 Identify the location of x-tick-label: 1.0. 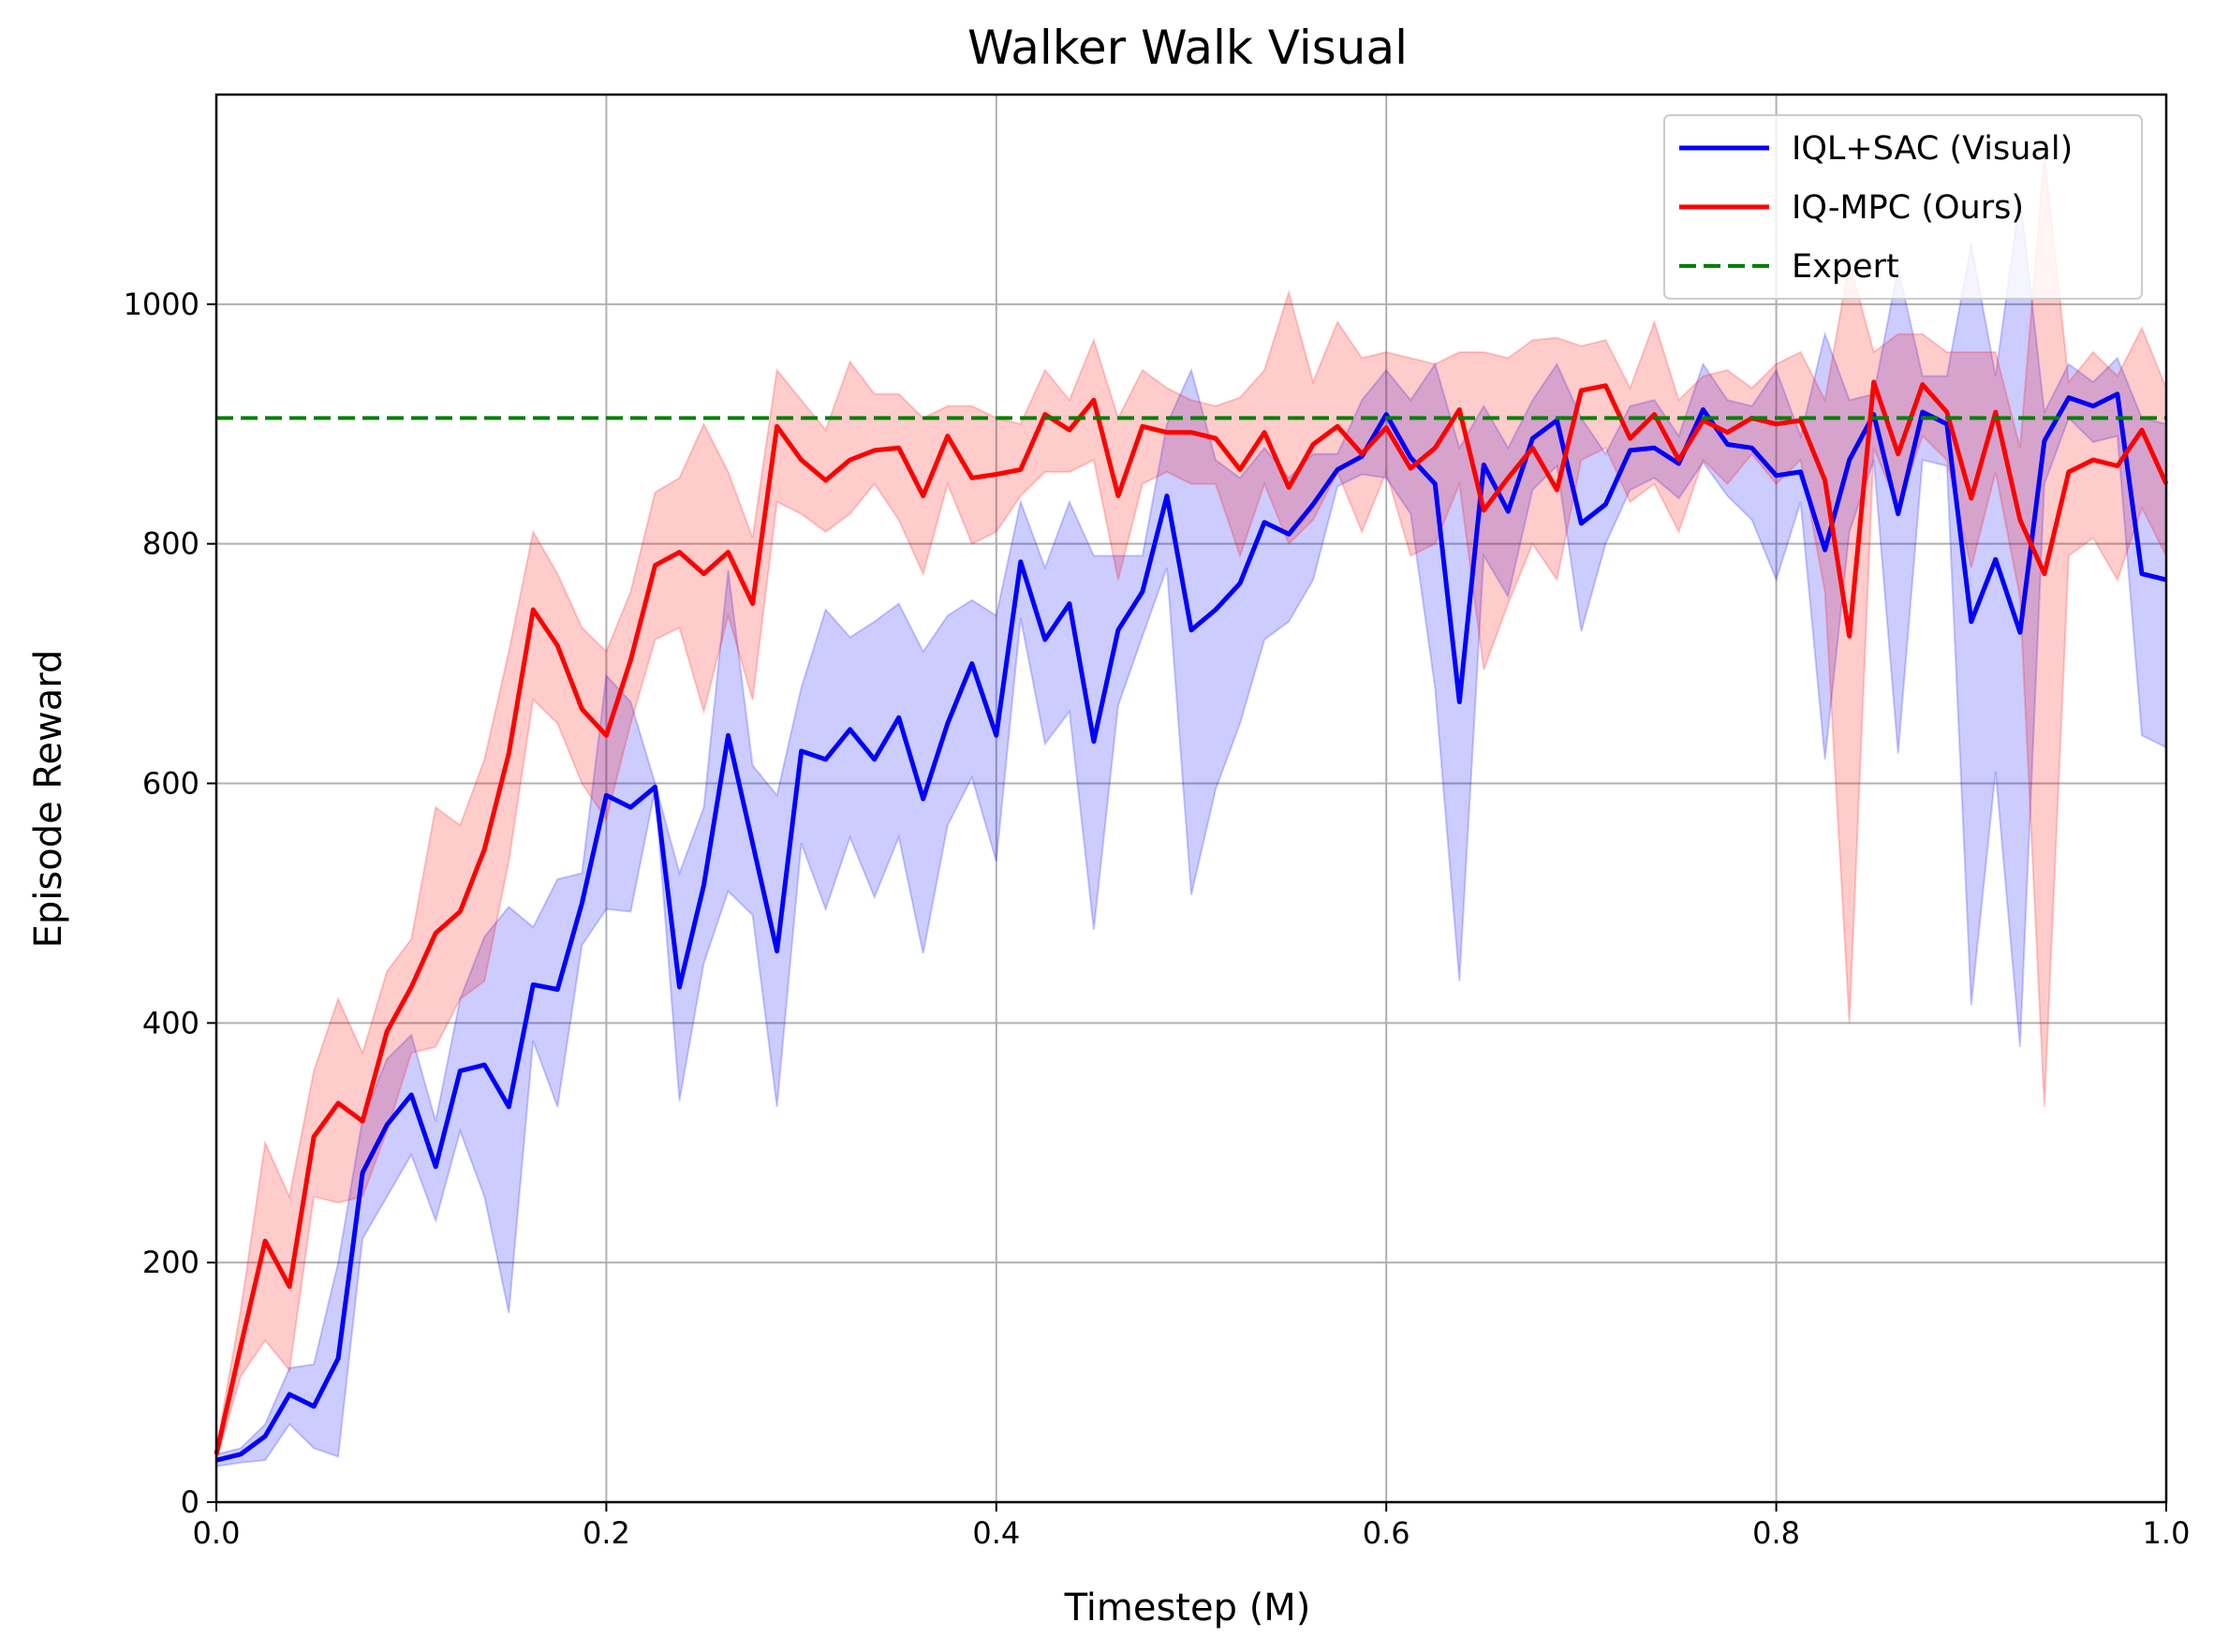
(2167, 1533).